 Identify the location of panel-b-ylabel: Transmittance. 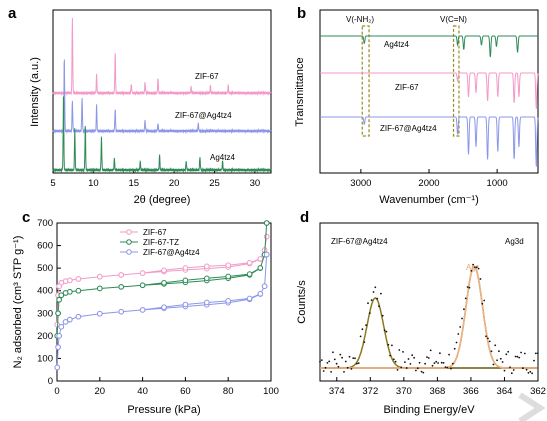
(300, 91).